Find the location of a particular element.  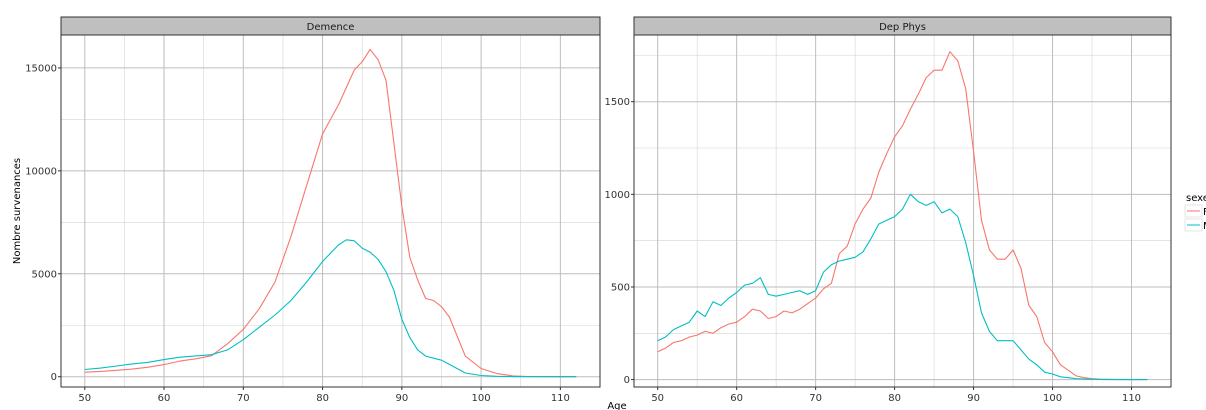

y-axis-title: Nombre survenances is located at coordinates (17, 211).